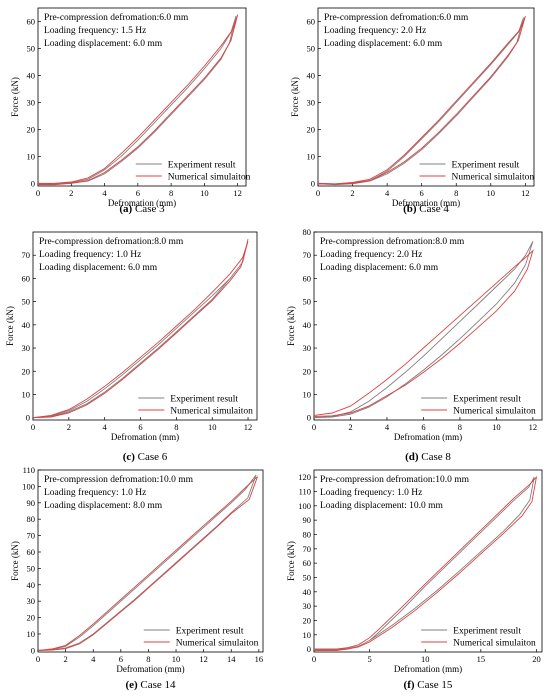 This screenshot has width=550, height=697. I want to click on x-tick-label: 14, so click(231, 659).